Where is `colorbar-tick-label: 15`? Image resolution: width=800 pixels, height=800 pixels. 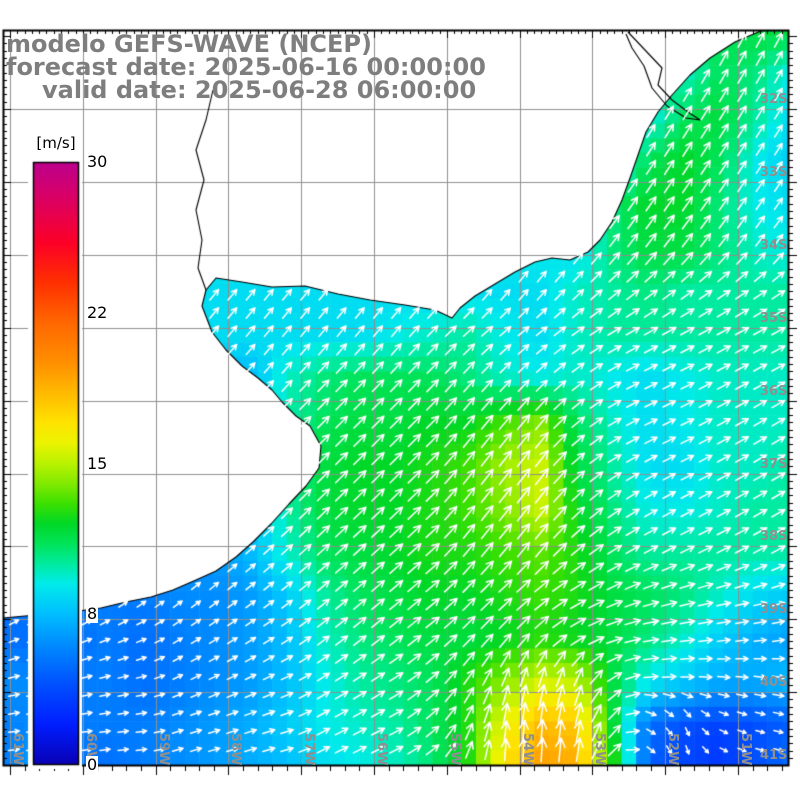 colorbar-tick-label: 15 is located at coordinates (97, 463).